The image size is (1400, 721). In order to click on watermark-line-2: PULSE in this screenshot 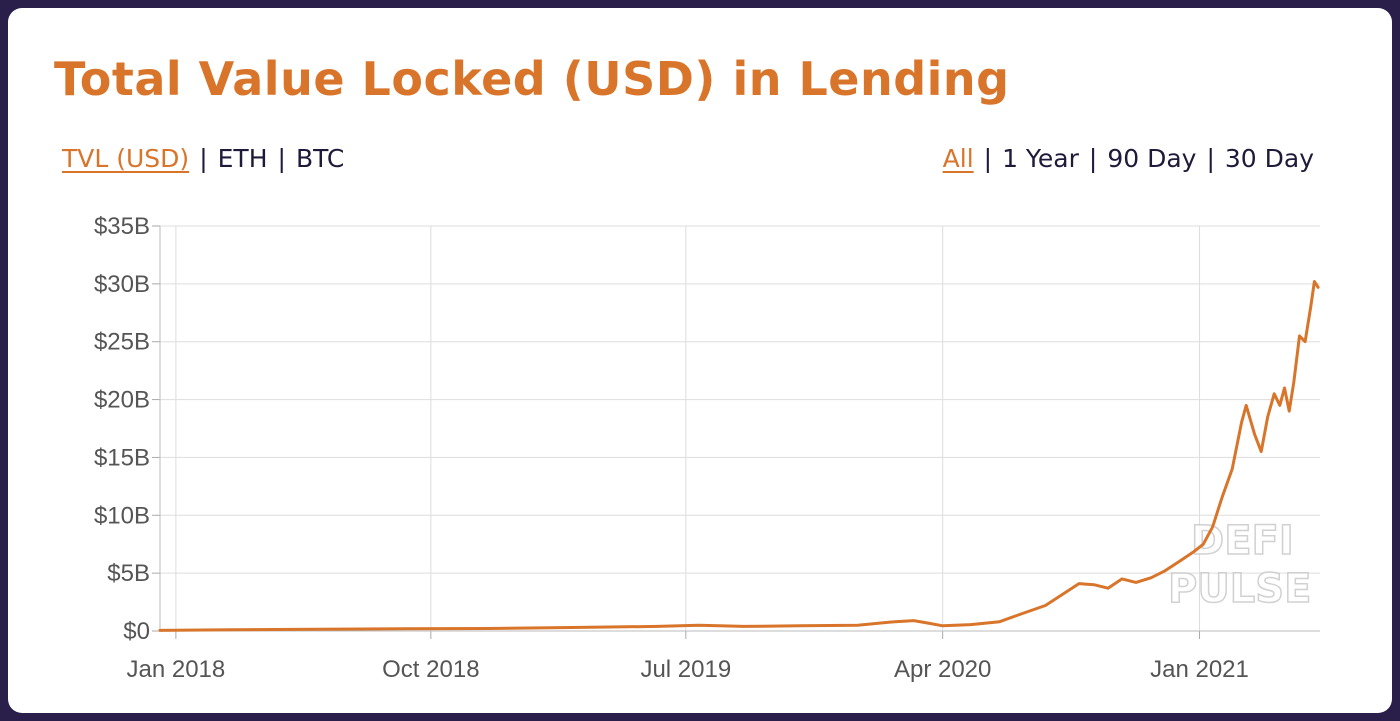, I will do `click(1239, 589)`.